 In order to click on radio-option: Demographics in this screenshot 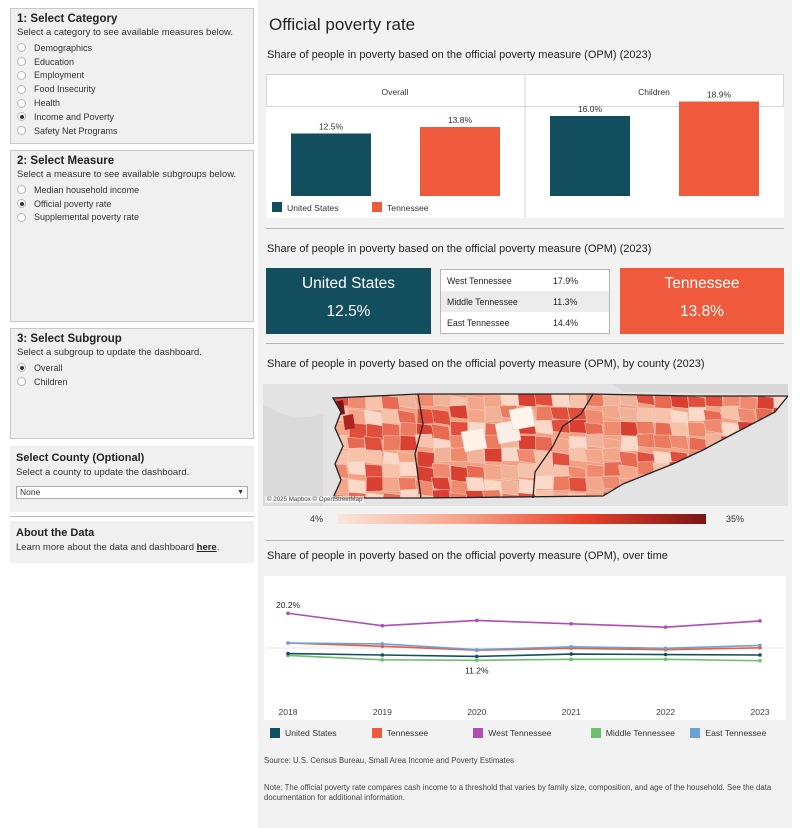, I will do `click(132, 48)`.